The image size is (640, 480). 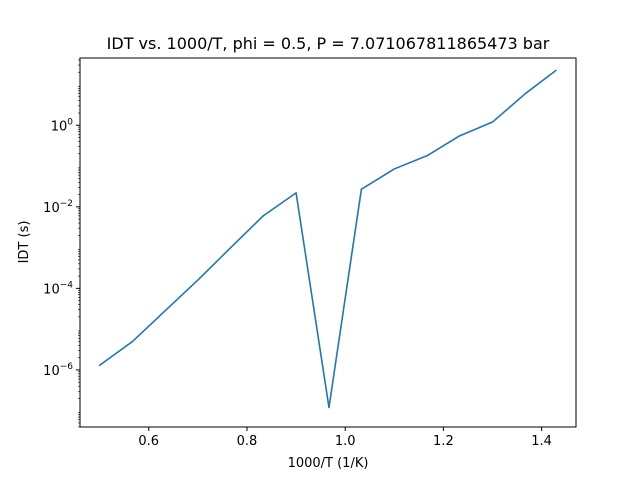 I want to click on x-tick-label: 0.6, so click(x=148, y=441).